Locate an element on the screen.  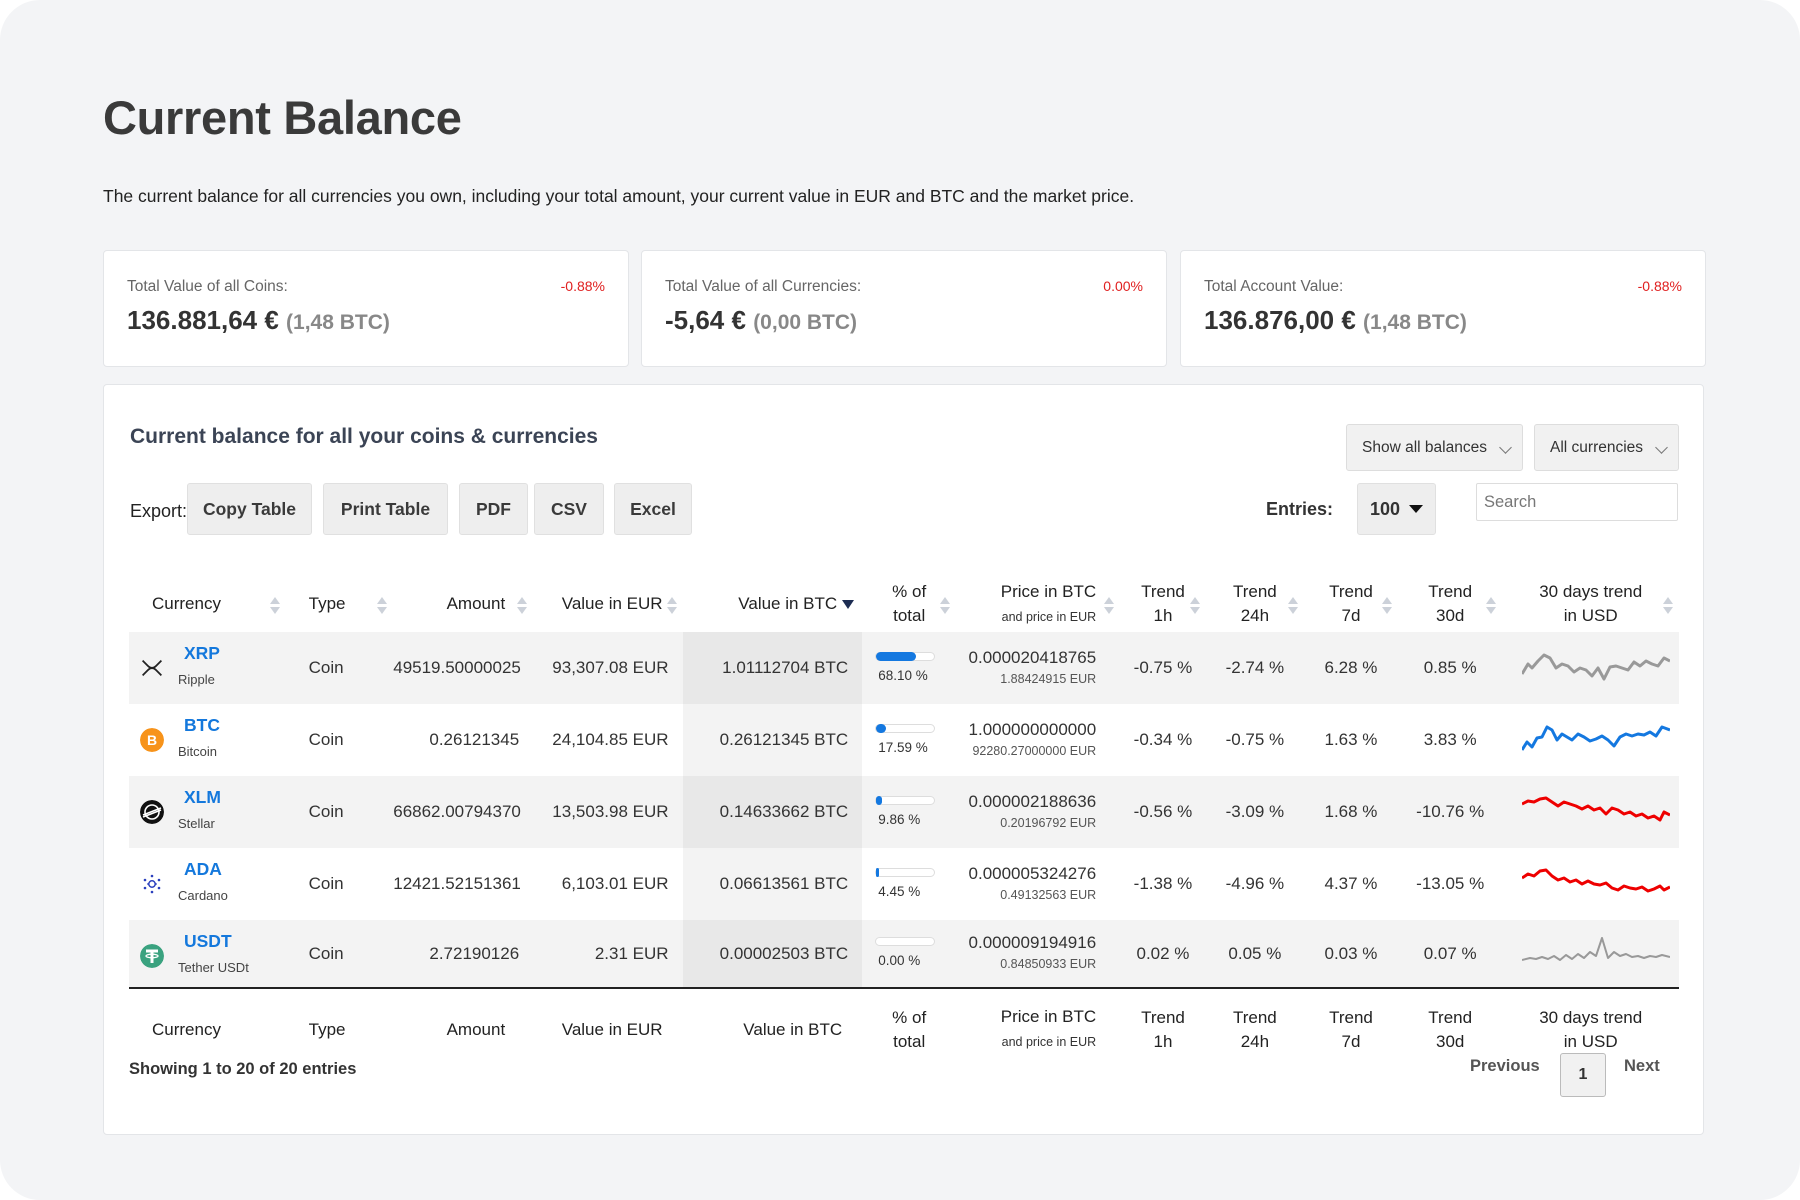
card-label: Total Account Value: is located at coordinates (1274, 286).